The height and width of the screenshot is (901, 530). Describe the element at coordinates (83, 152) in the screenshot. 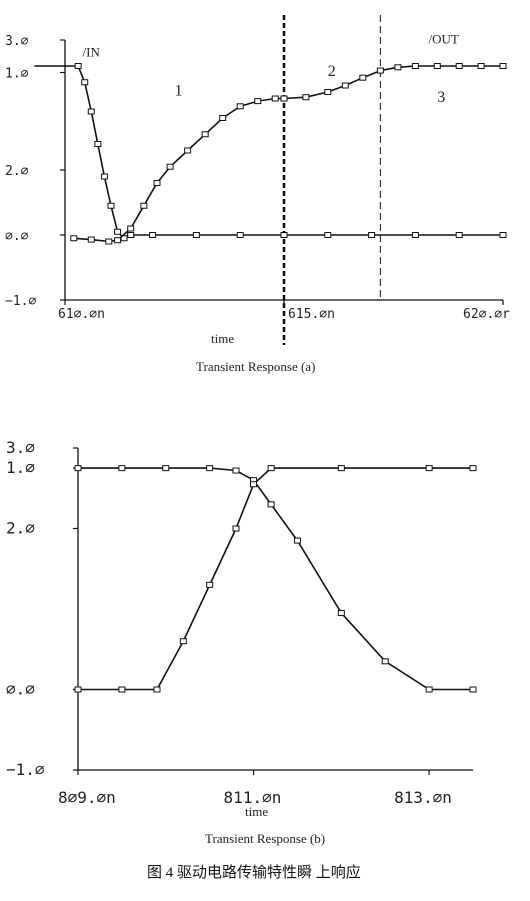

I see `series-line` at that location.